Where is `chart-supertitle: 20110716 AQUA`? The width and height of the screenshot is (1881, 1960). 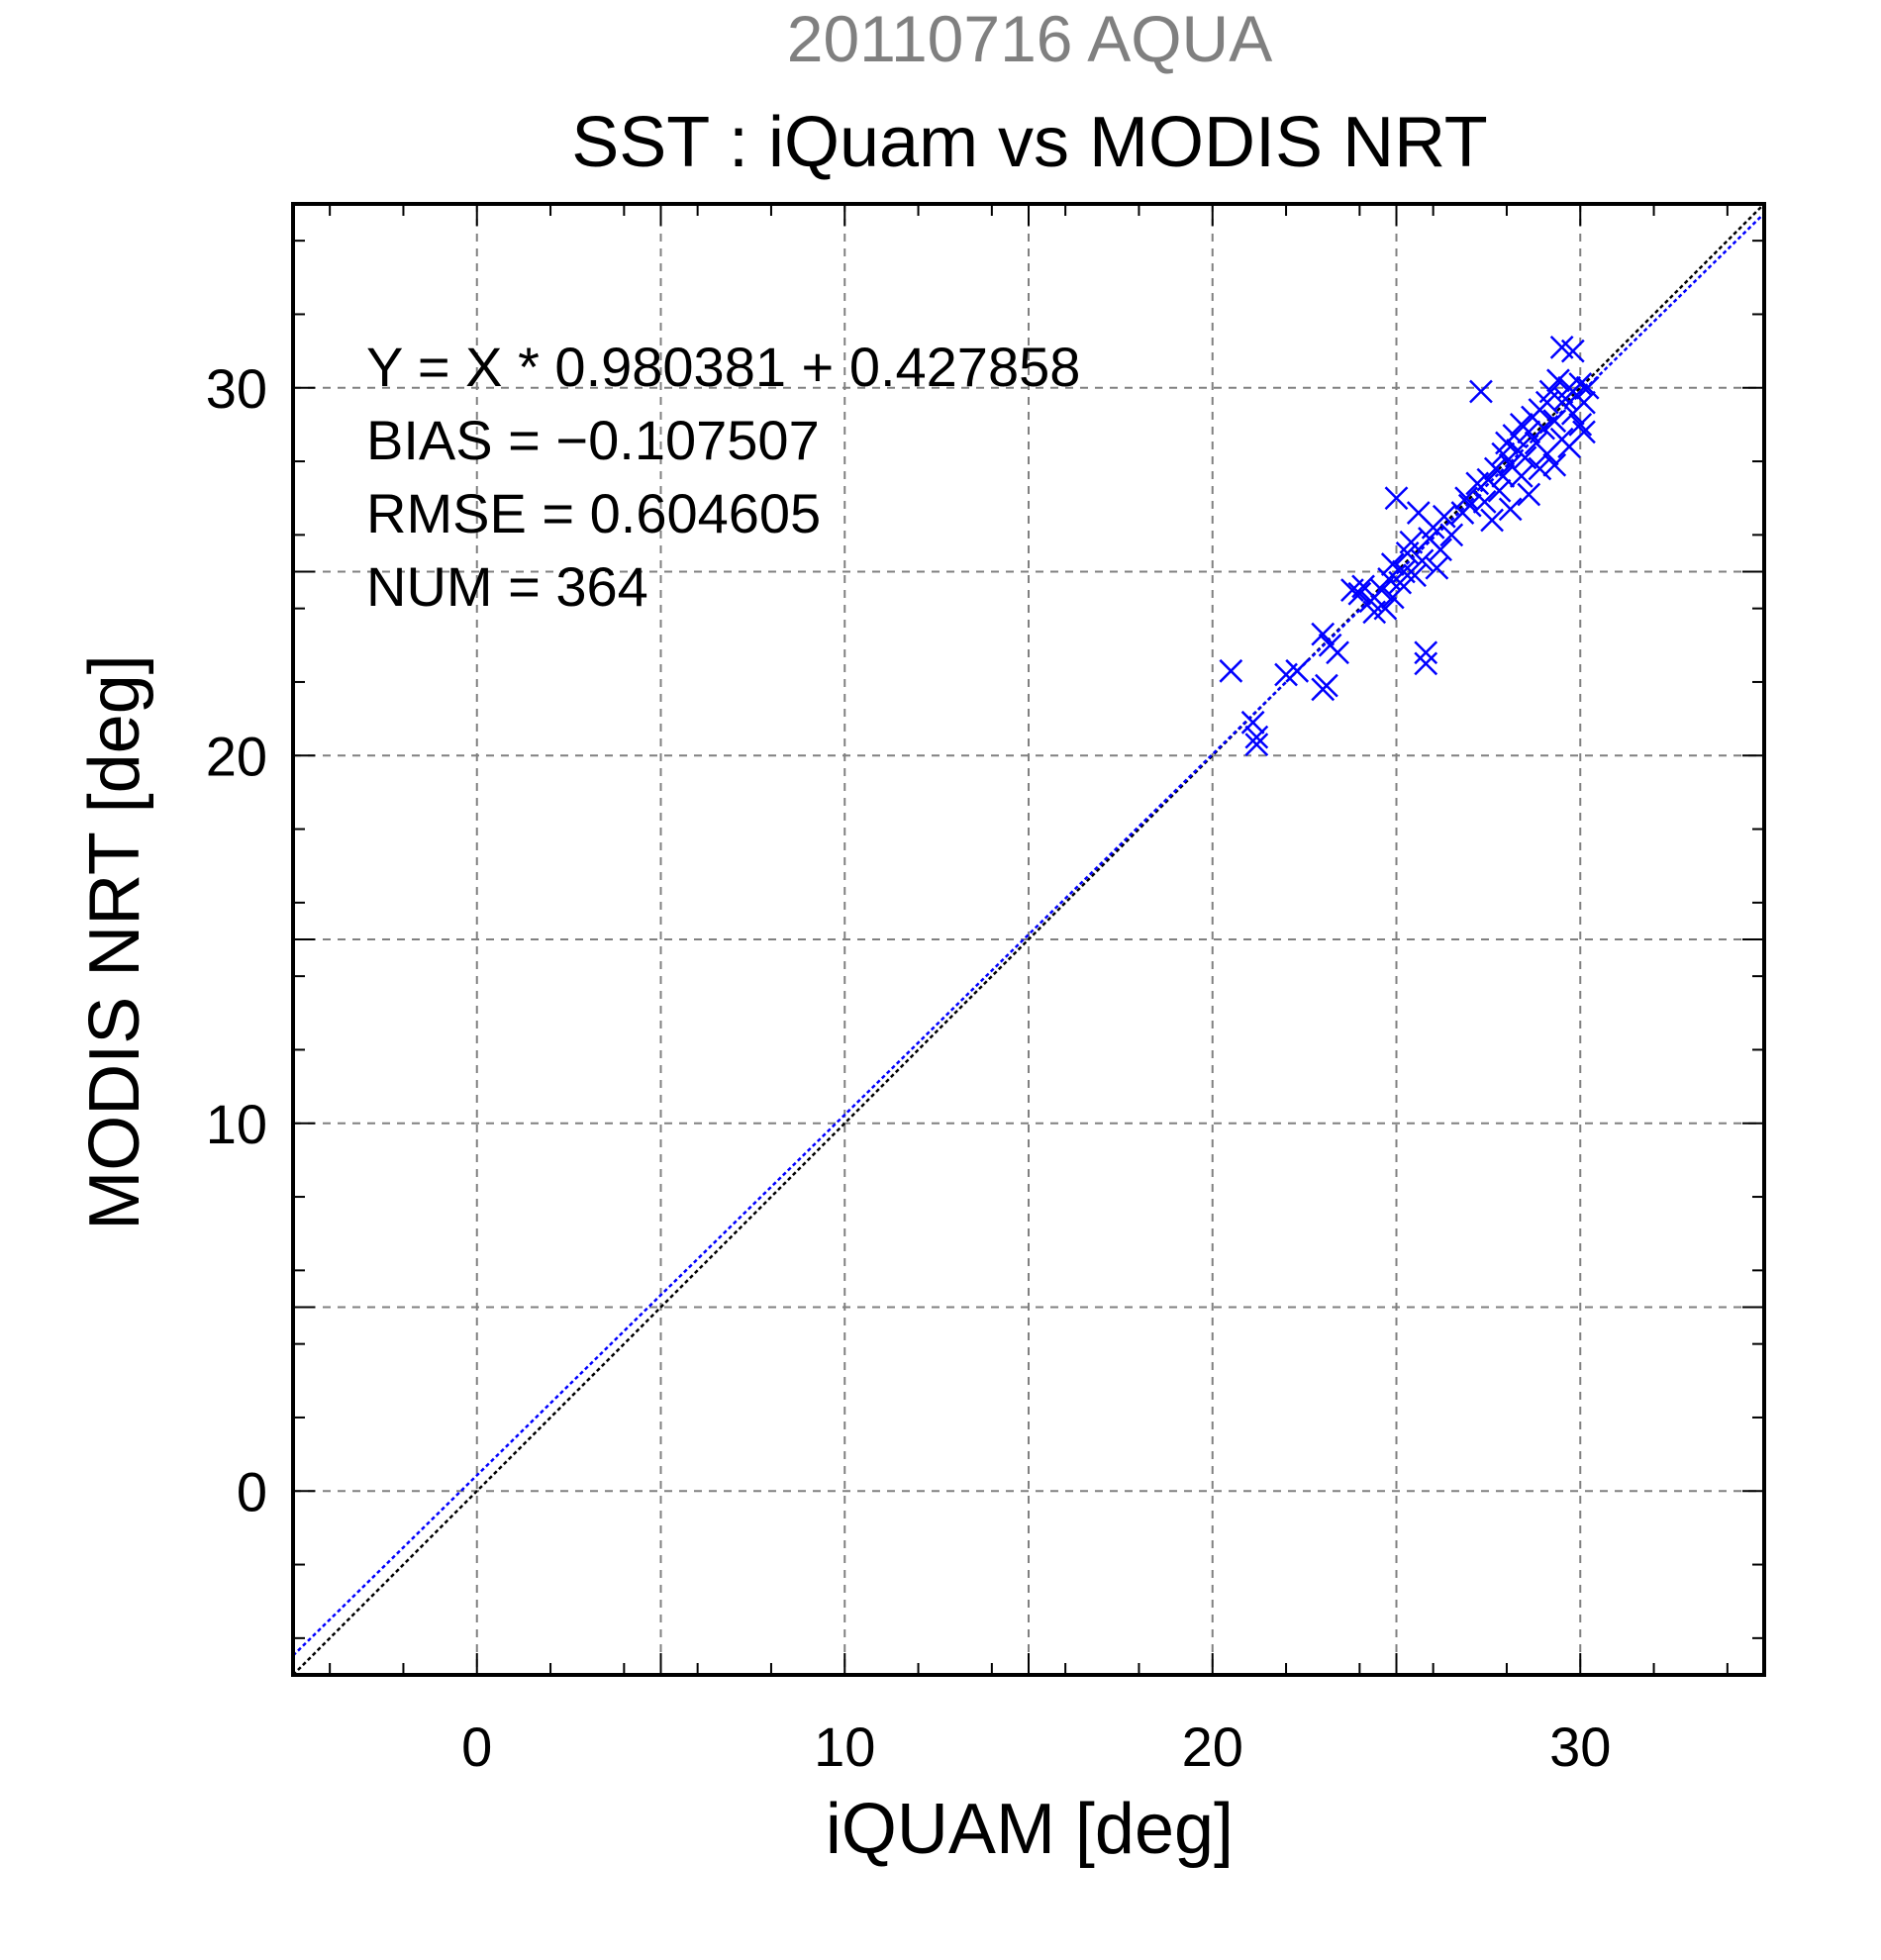 chart-supertitle: 20110716 AQUA is located at coordinates (1030, 38).